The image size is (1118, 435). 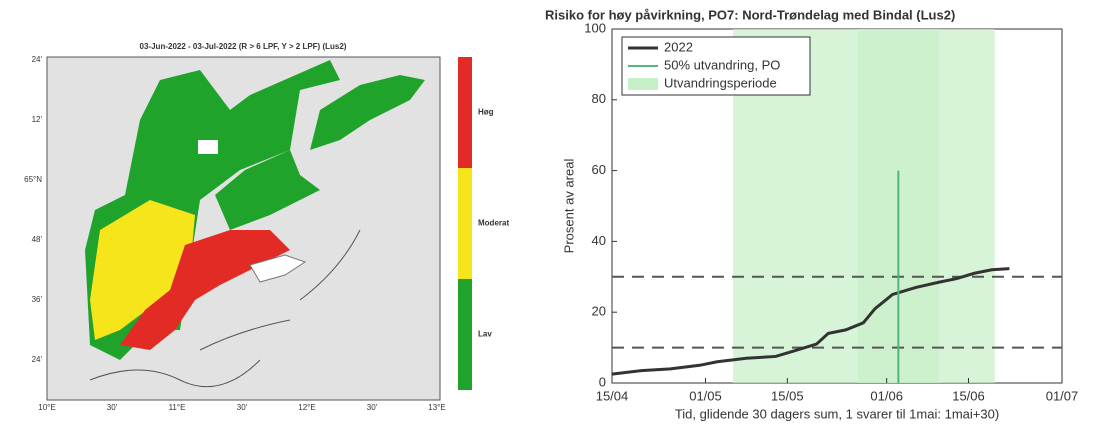 What do you see at coordinates (810, 321) in the screenshot?
I see `series-line` at bounding box center [810, 321].